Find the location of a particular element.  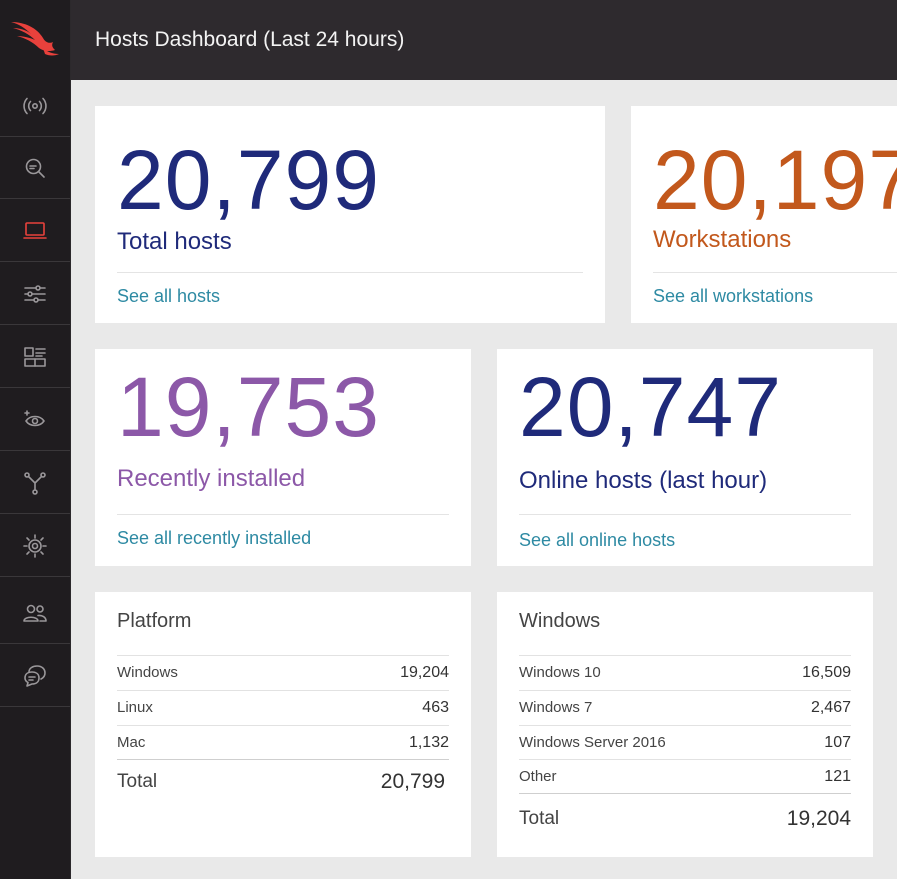

nav-item-intelligence is located at coordinates (35, 546).